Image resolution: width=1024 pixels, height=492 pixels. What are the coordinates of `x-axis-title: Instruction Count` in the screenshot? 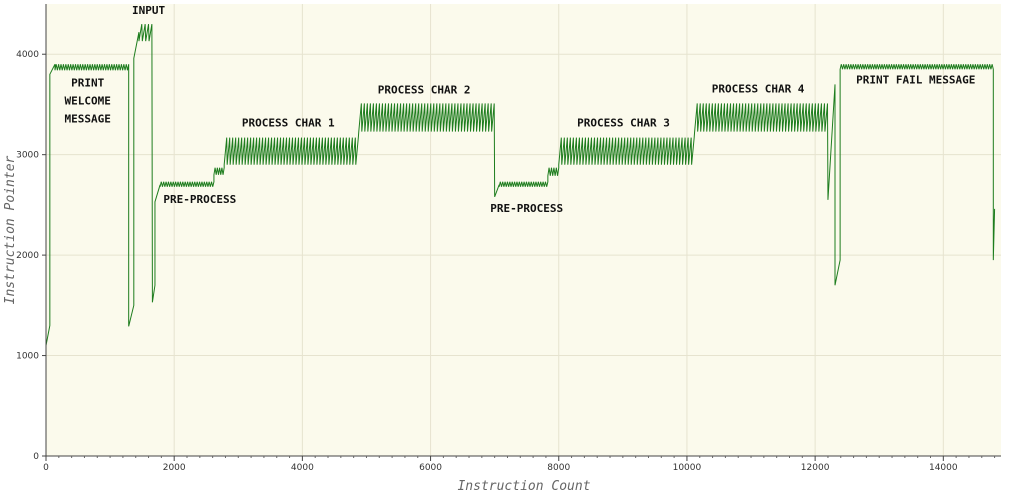 It's located at (523, 485).